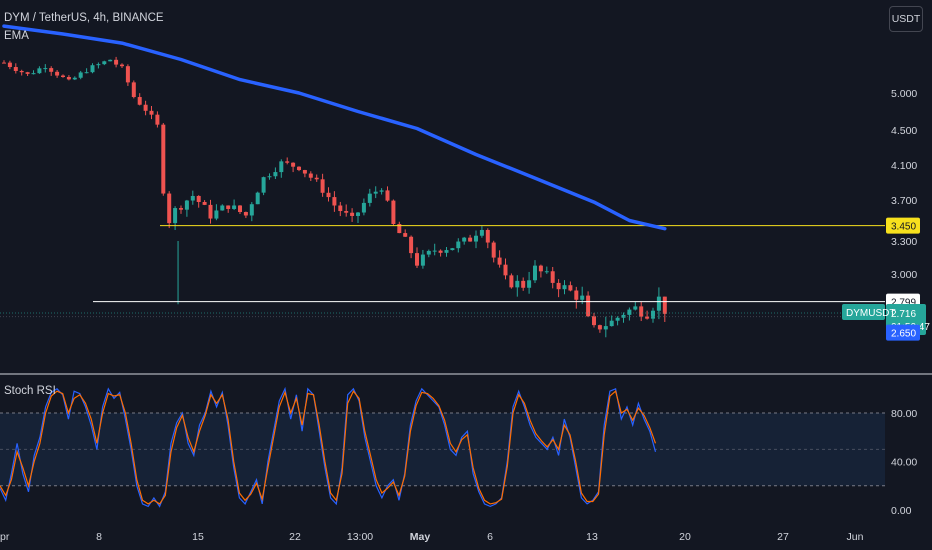  I want to click on price-axis-tick: 3.300, so click(904, 242).